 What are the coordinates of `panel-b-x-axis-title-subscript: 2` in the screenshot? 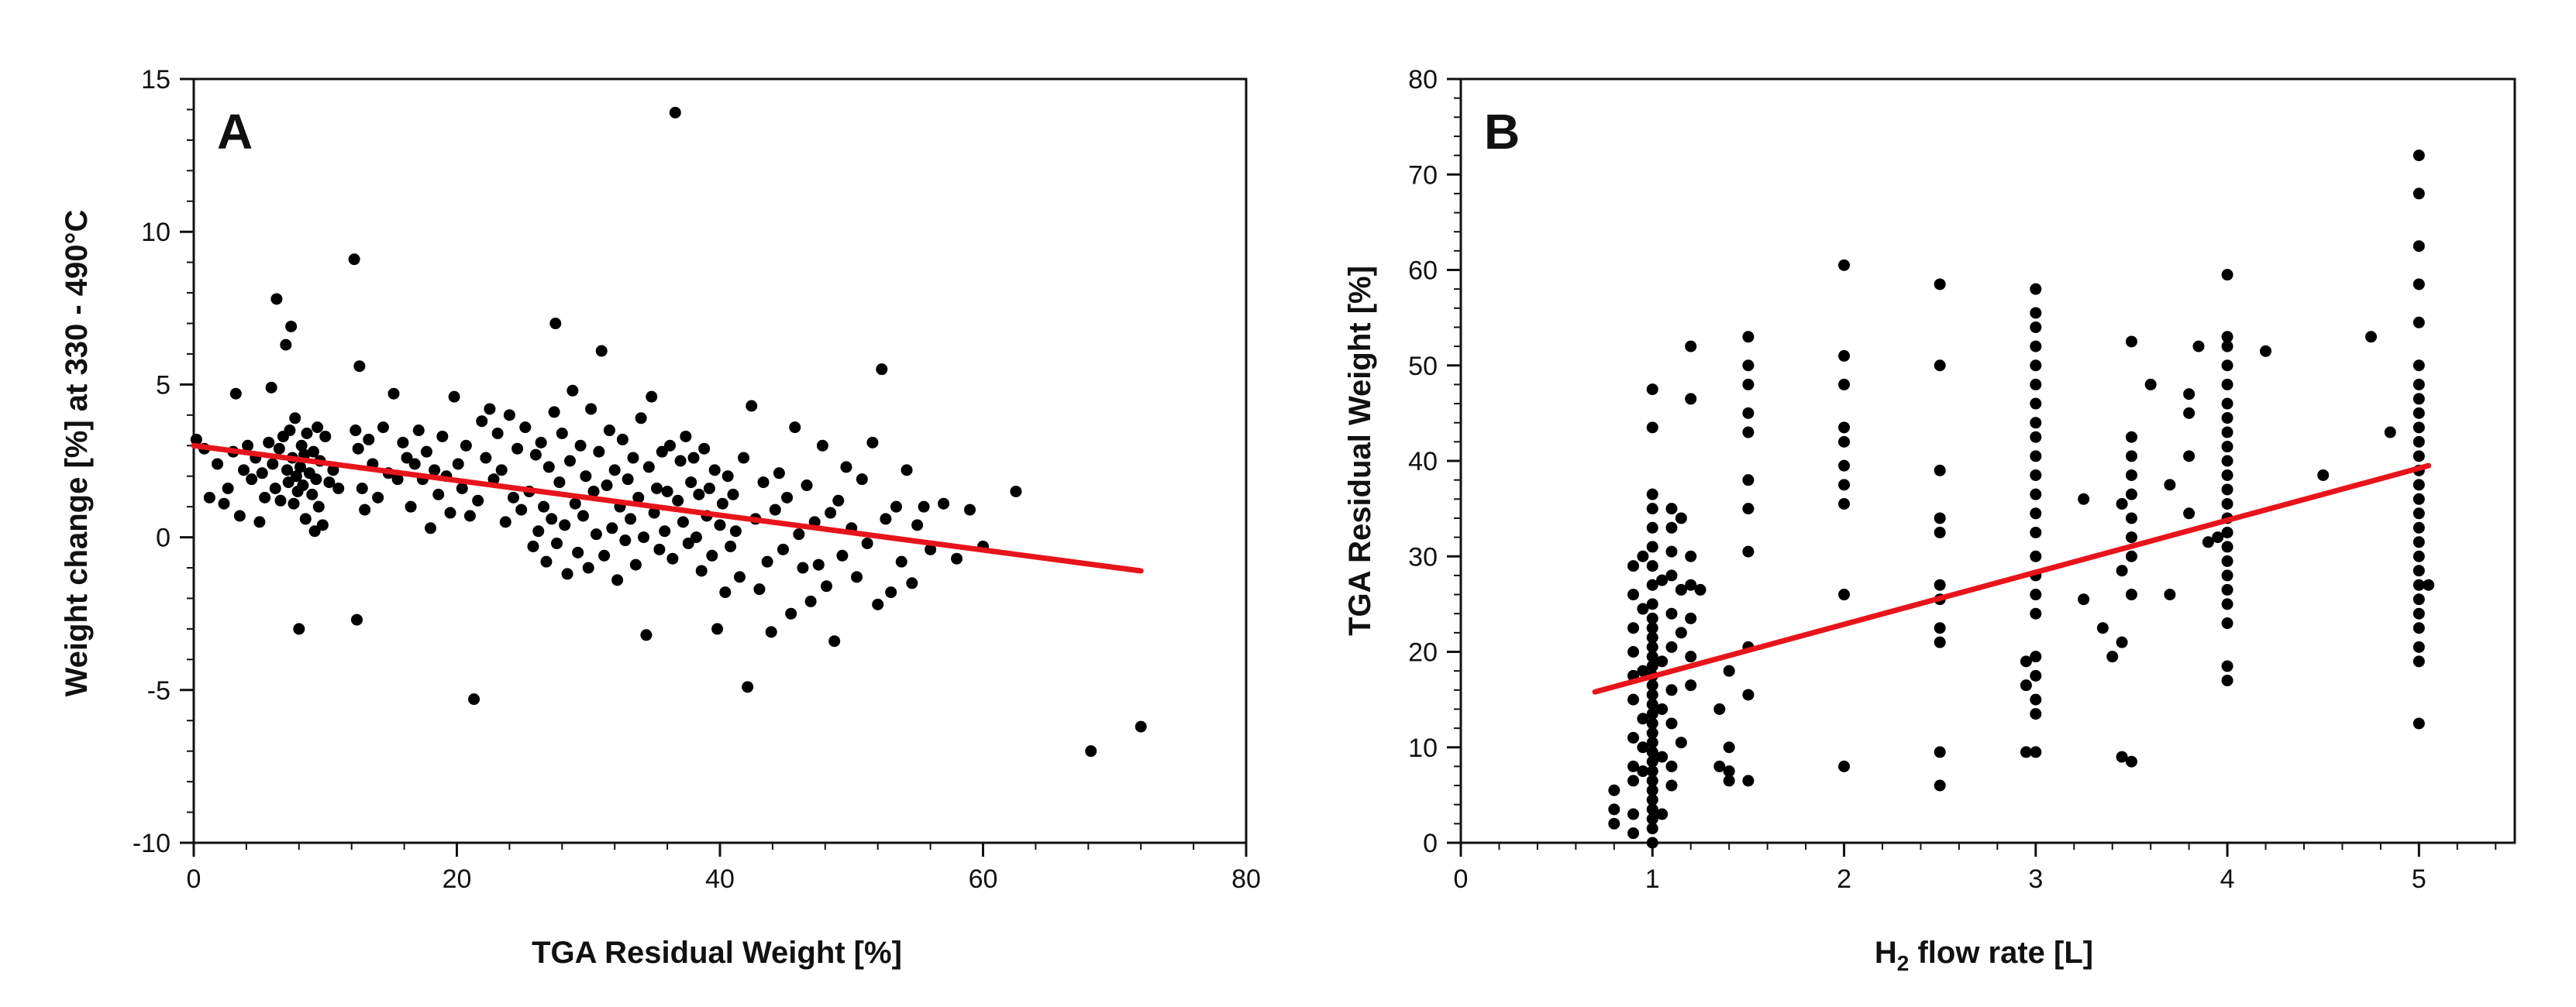 It's located at (1903, 963).